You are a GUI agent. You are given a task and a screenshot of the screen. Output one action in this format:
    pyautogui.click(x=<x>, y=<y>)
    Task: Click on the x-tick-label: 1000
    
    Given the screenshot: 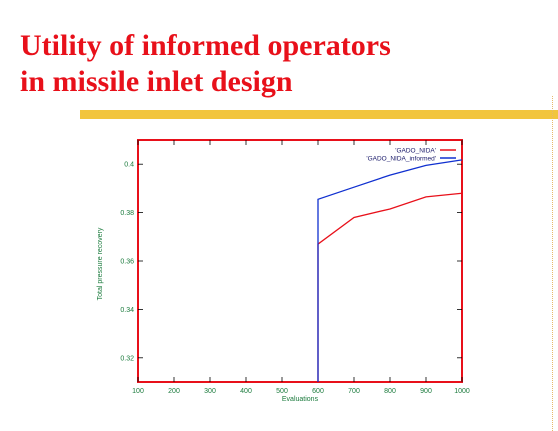 What is the action you would take?
    pyautogui.click(x=462, y=391)
    